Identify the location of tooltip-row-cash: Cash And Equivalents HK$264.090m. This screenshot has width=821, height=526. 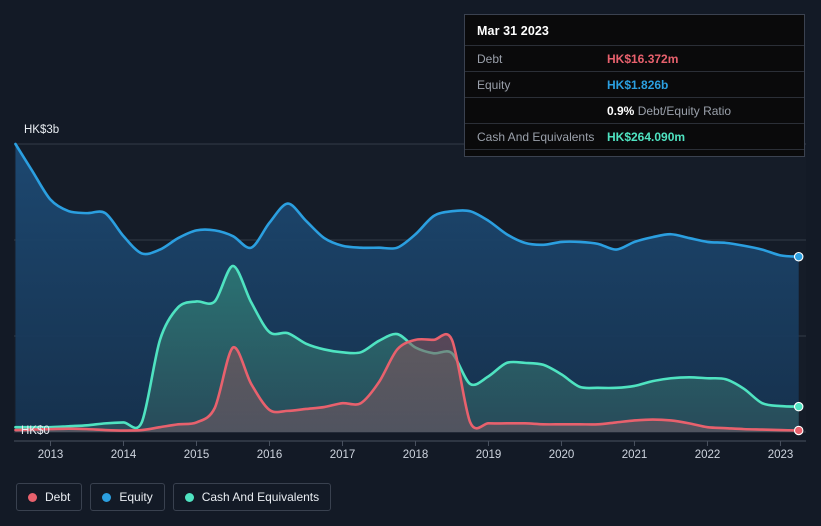
(634, 136).